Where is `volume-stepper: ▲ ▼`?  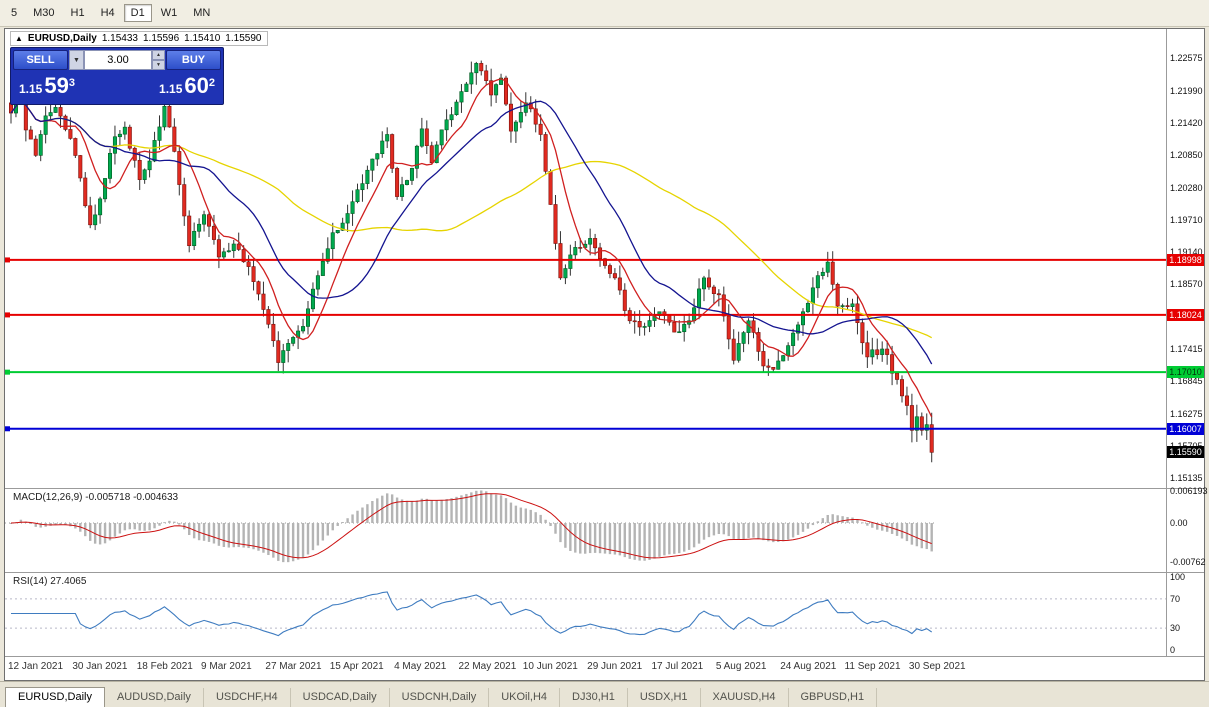
volume-stepper: ▲ ▼ is located at coordinates (158, 60).